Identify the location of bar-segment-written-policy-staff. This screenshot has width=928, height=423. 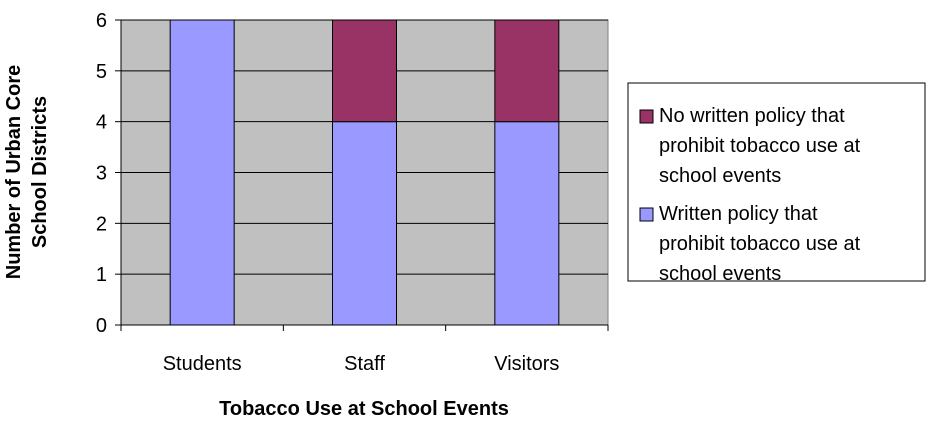
(364, 223).